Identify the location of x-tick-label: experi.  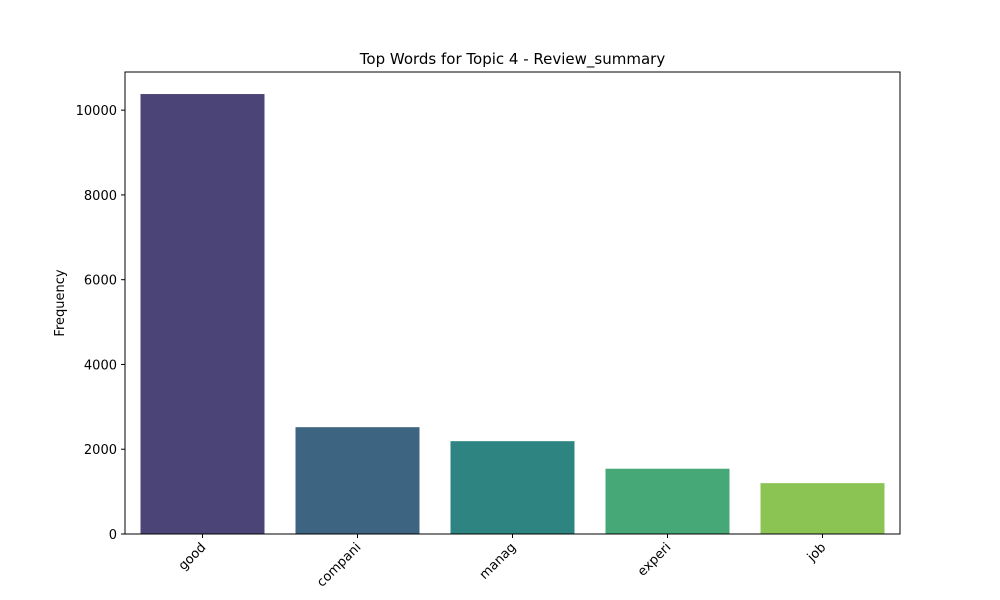
(654, 559).